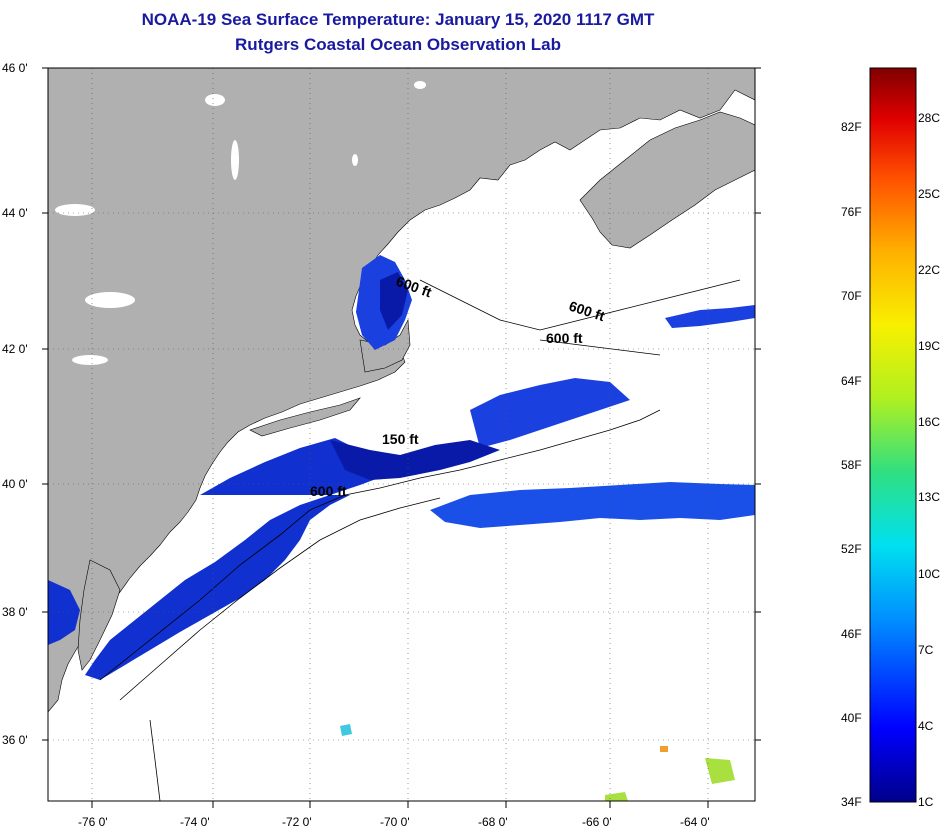  What do you see at coordinates (15, 612) in the screenshot?
I see `lat-label: 38 0'` at bounding box center [15, 612].